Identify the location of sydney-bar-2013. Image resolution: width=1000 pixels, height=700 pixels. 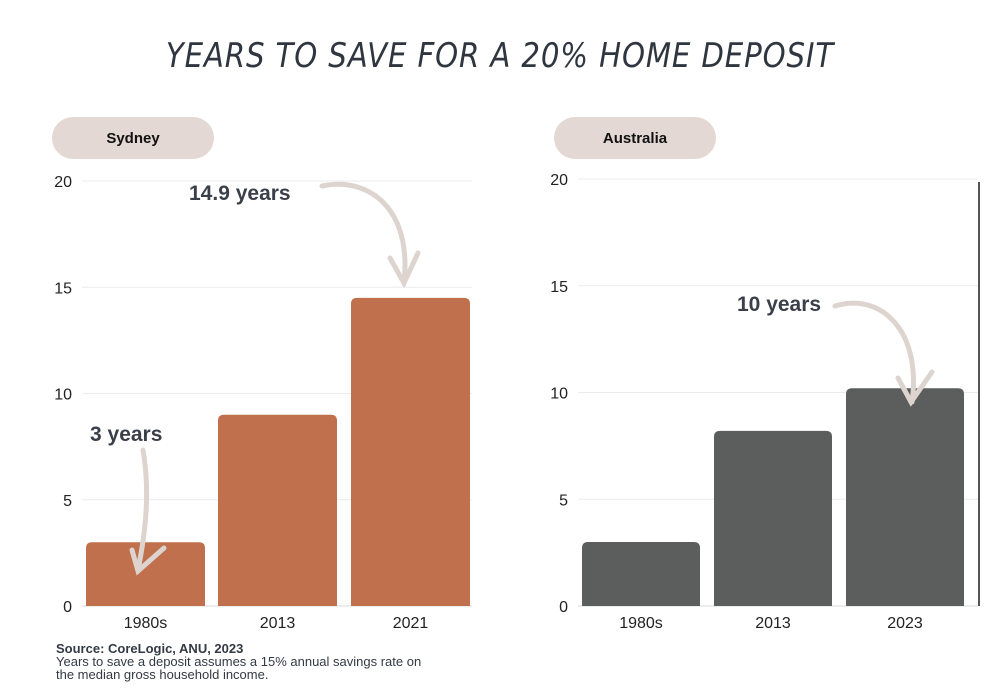
(277, 510).